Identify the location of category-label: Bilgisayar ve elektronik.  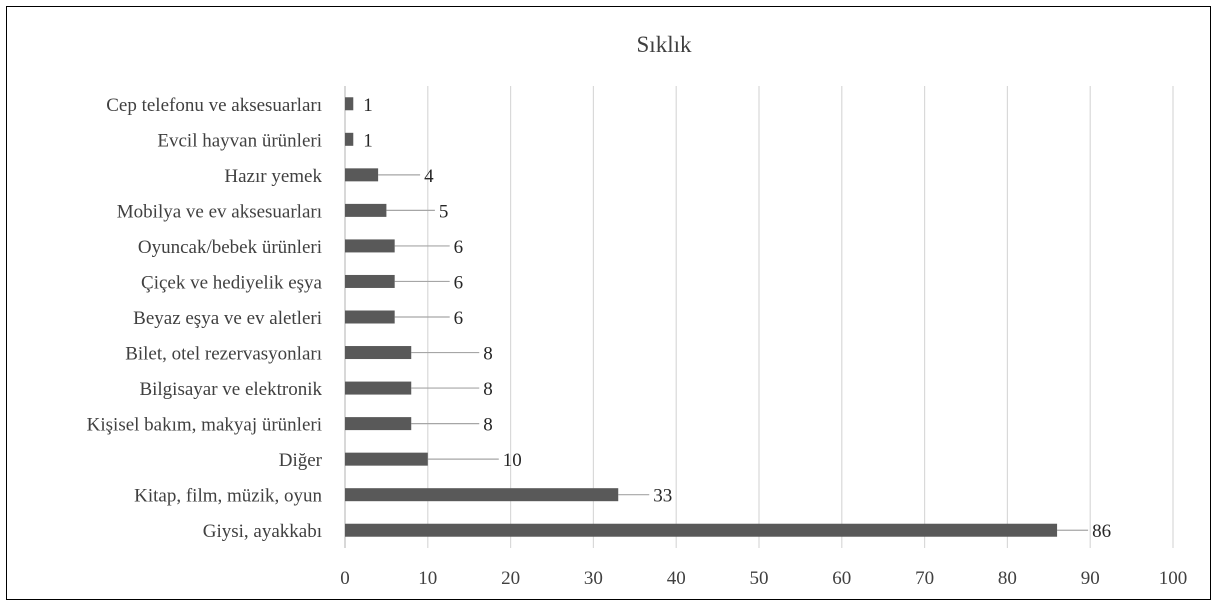
(230, 389).